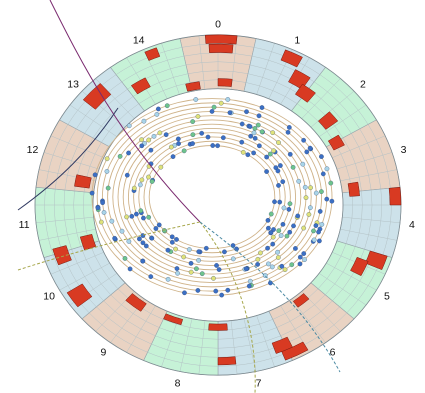  Describe the element at coordinates (33, 150) in the screenshot. I see `sector-label-12: 12` at that location.